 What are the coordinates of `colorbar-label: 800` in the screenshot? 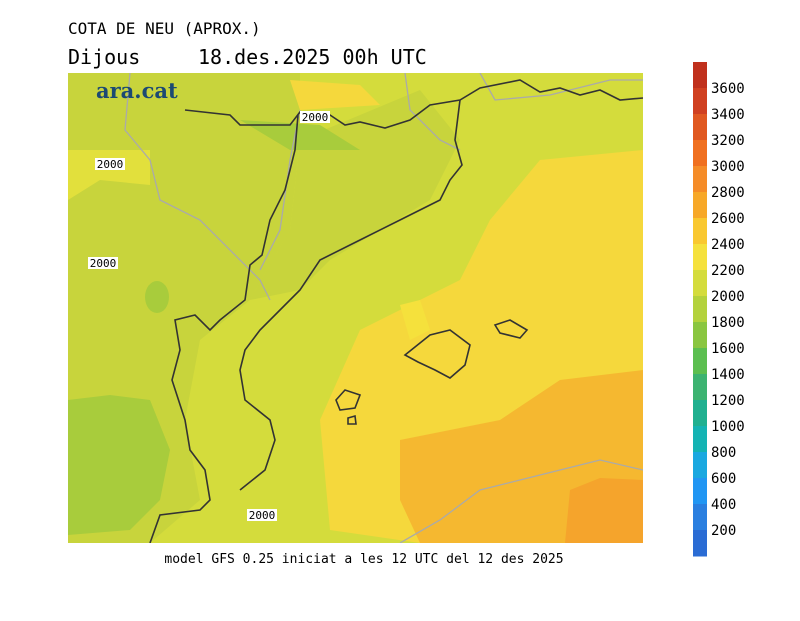 It's located at (723, 453).